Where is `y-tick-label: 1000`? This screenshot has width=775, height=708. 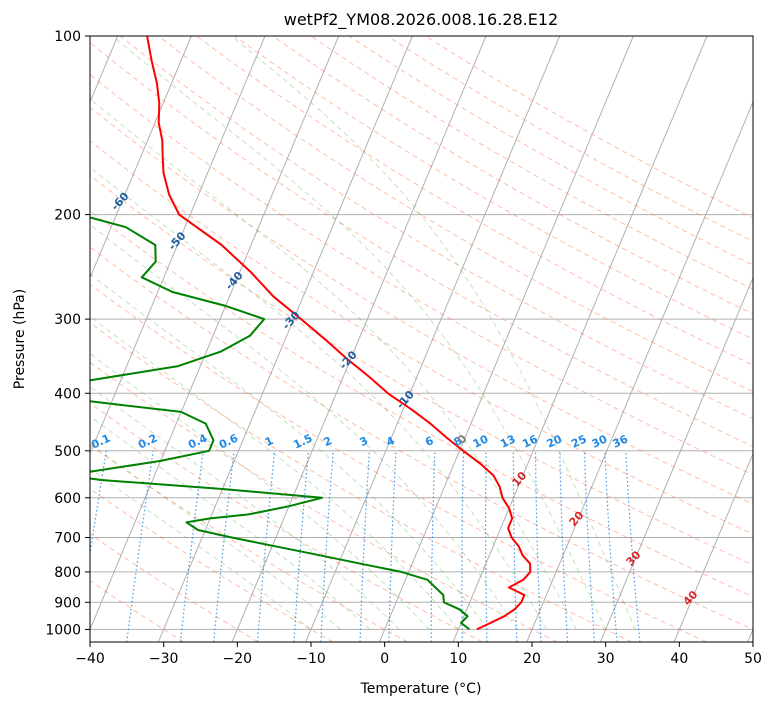 y-tick-label: 1000 is located at coordinates (63, 630).